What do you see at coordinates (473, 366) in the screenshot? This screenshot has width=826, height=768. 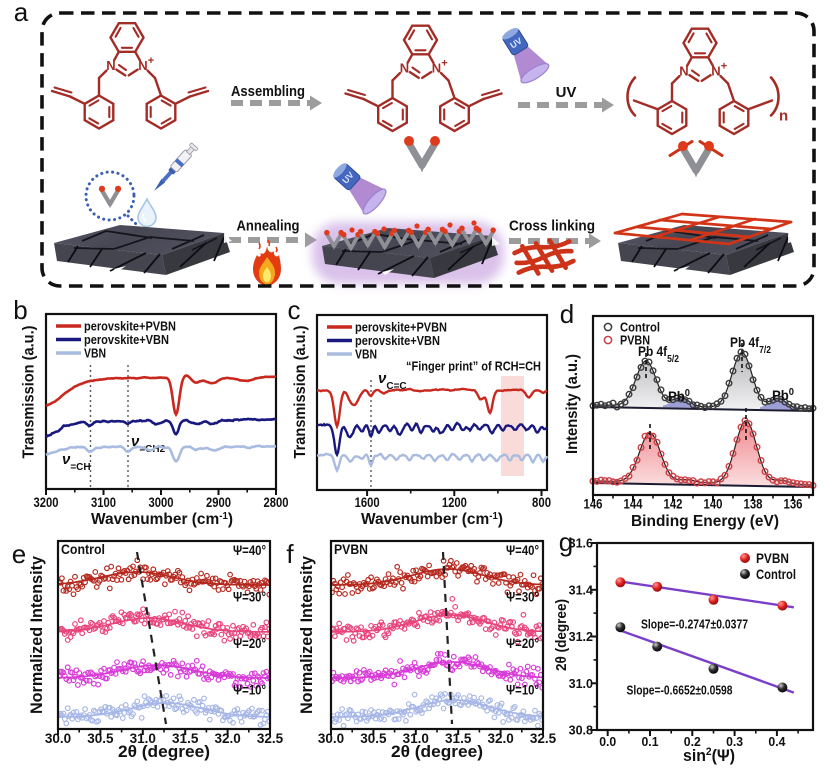 I see `svg-text: “Finger print” of RCH=CH` at bounding box center [473, 366].